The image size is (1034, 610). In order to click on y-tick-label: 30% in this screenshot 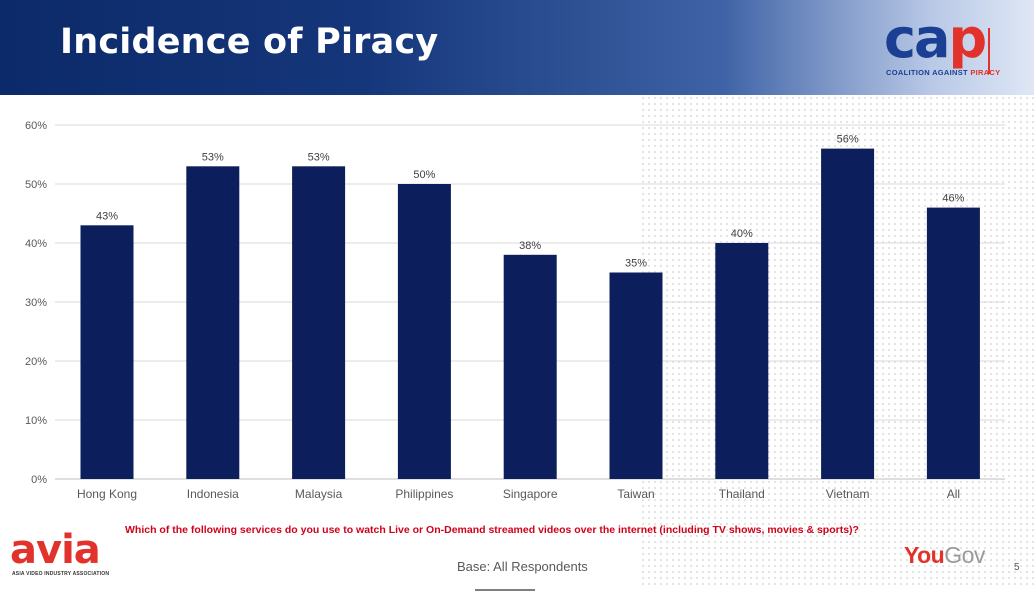, I will do `click(36, 303)`.